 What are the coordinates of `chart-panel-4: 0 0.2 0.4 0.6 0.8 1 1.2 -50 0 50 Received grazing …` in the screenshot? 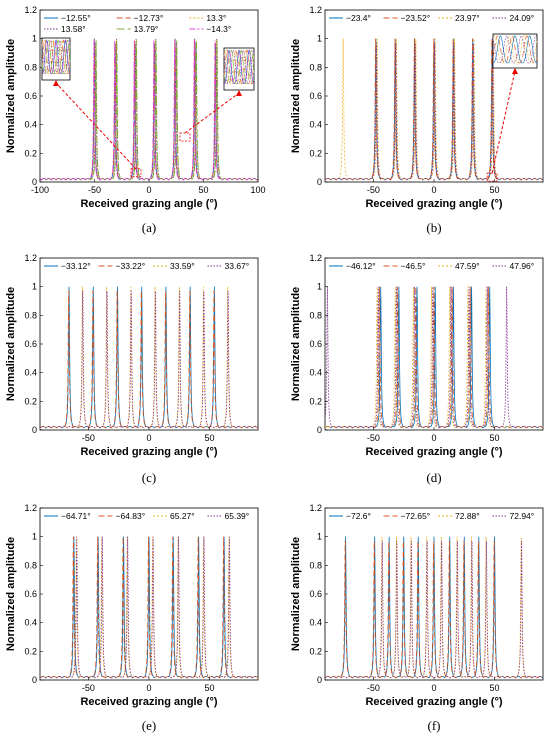 It's located at (132, 618).